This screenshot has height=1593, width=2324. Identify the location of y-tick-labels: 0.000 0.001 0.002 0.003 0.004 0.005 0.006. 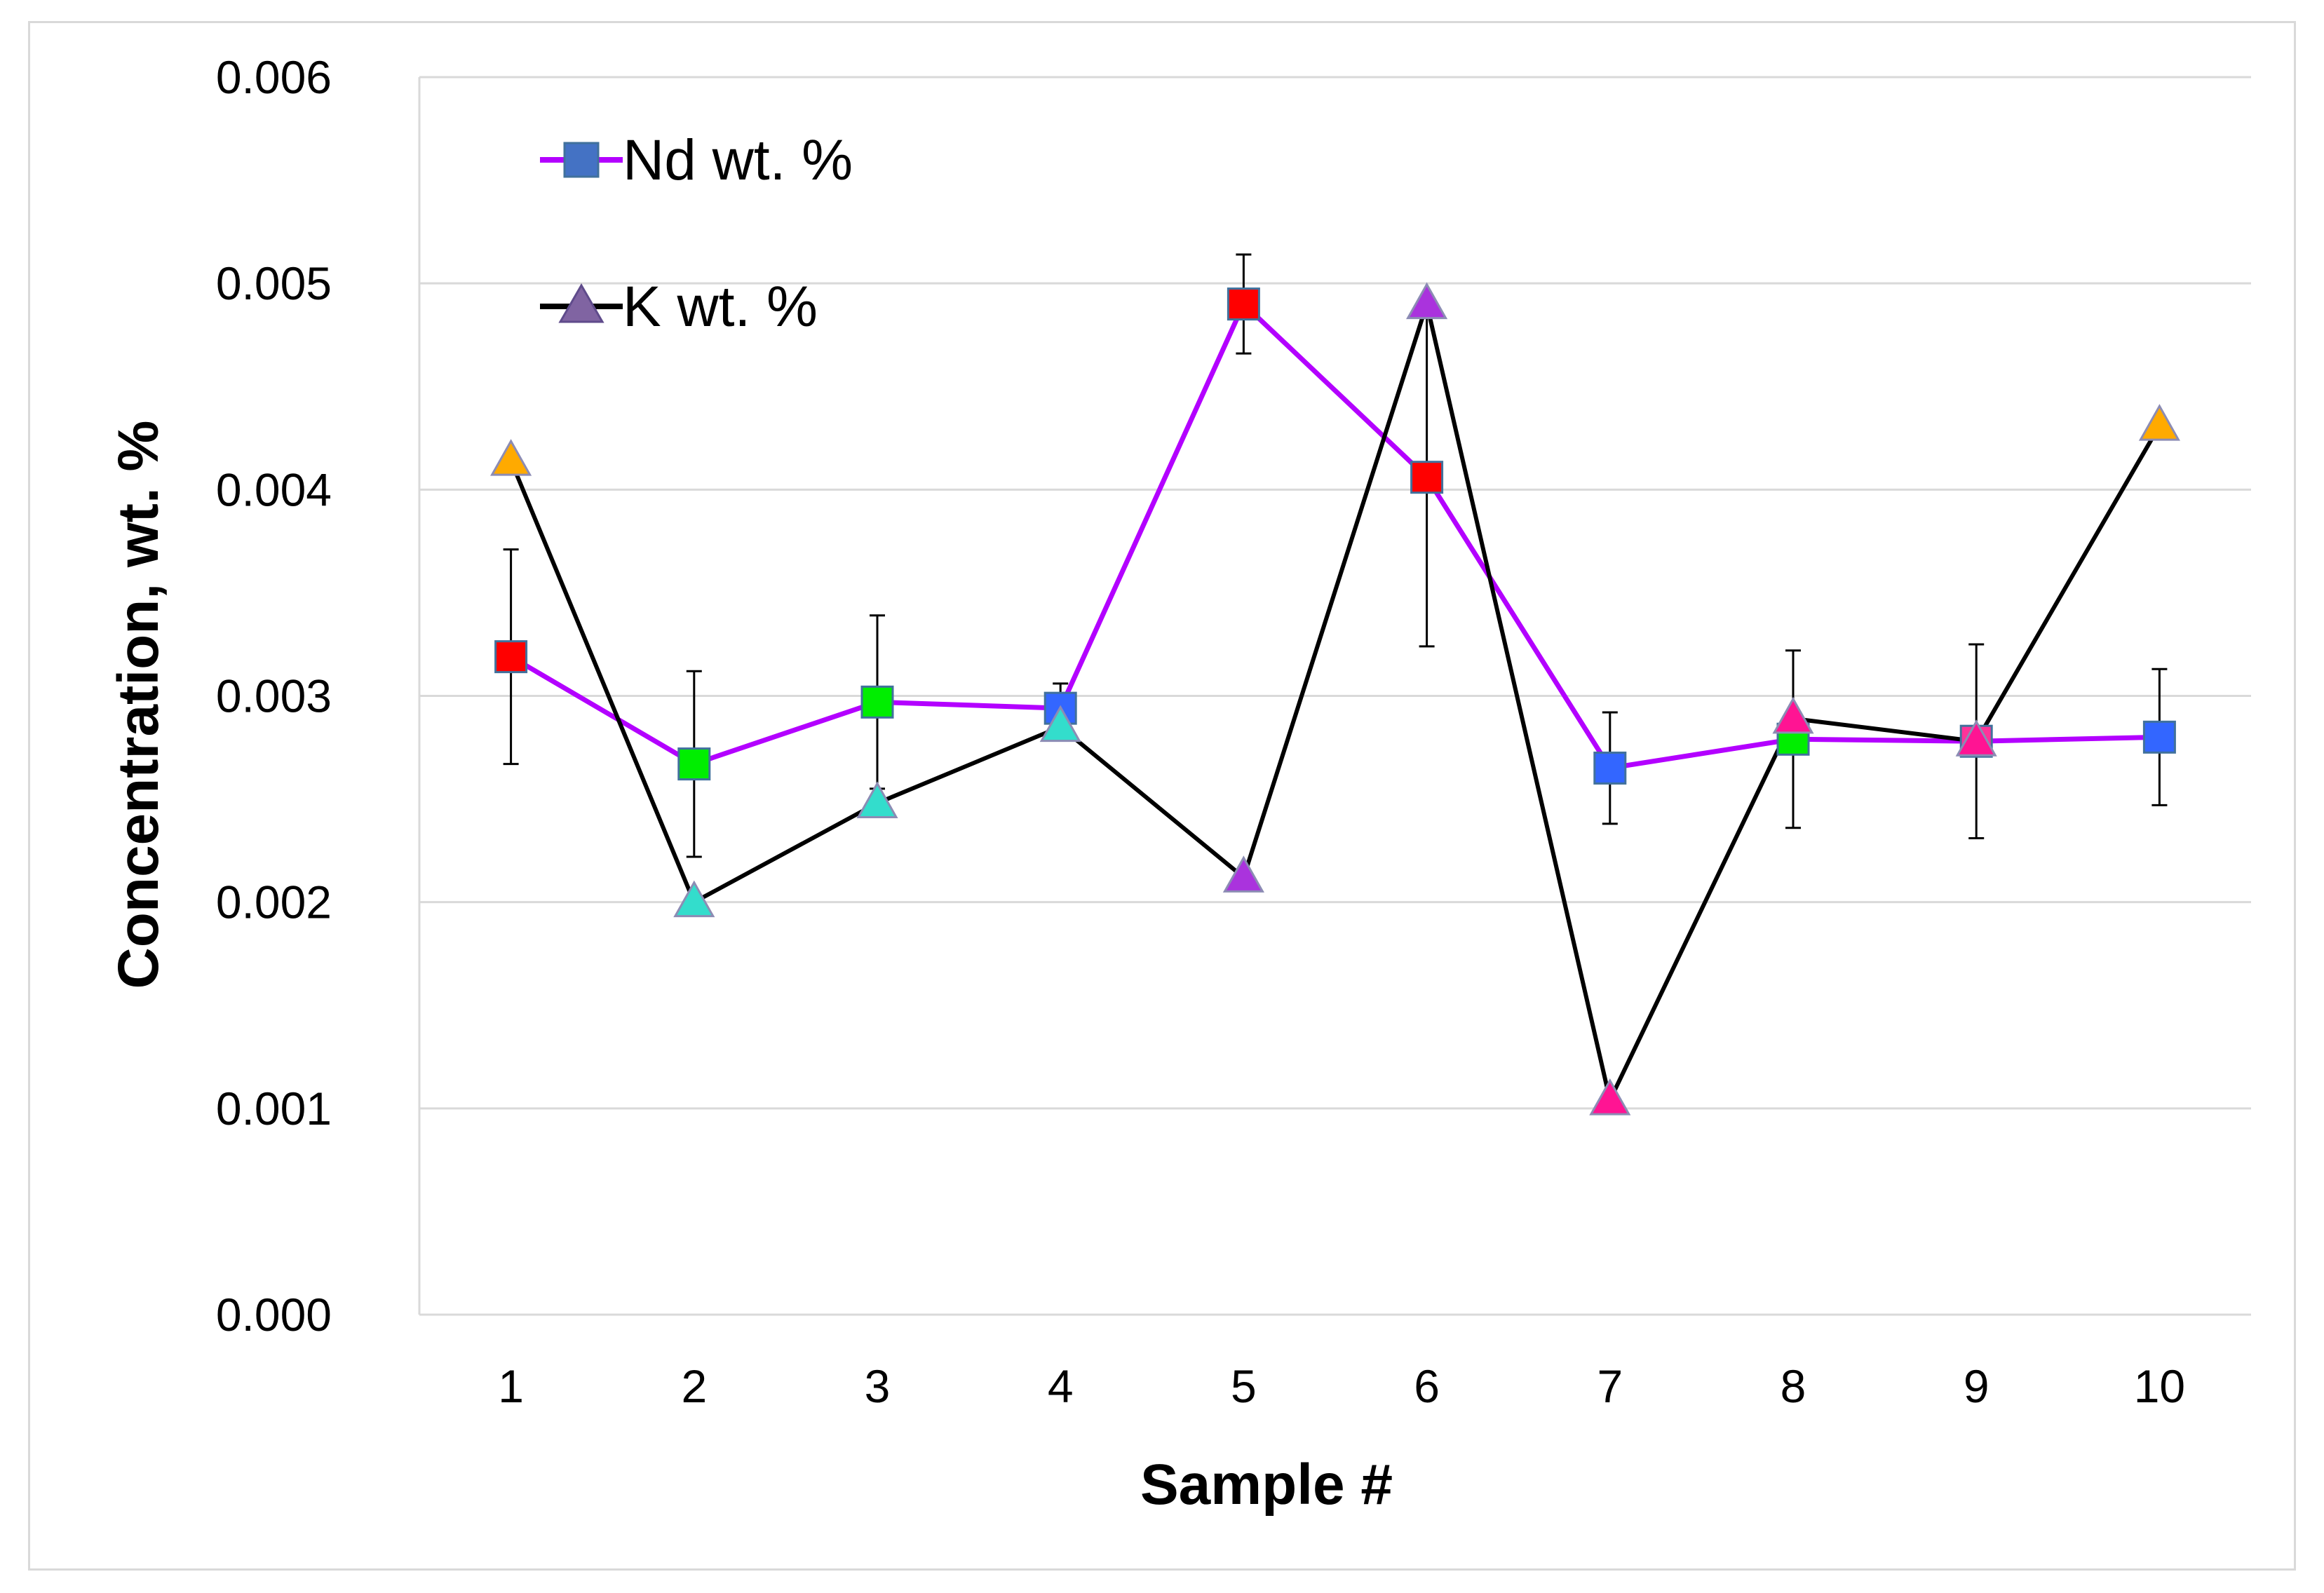
(274, 696).